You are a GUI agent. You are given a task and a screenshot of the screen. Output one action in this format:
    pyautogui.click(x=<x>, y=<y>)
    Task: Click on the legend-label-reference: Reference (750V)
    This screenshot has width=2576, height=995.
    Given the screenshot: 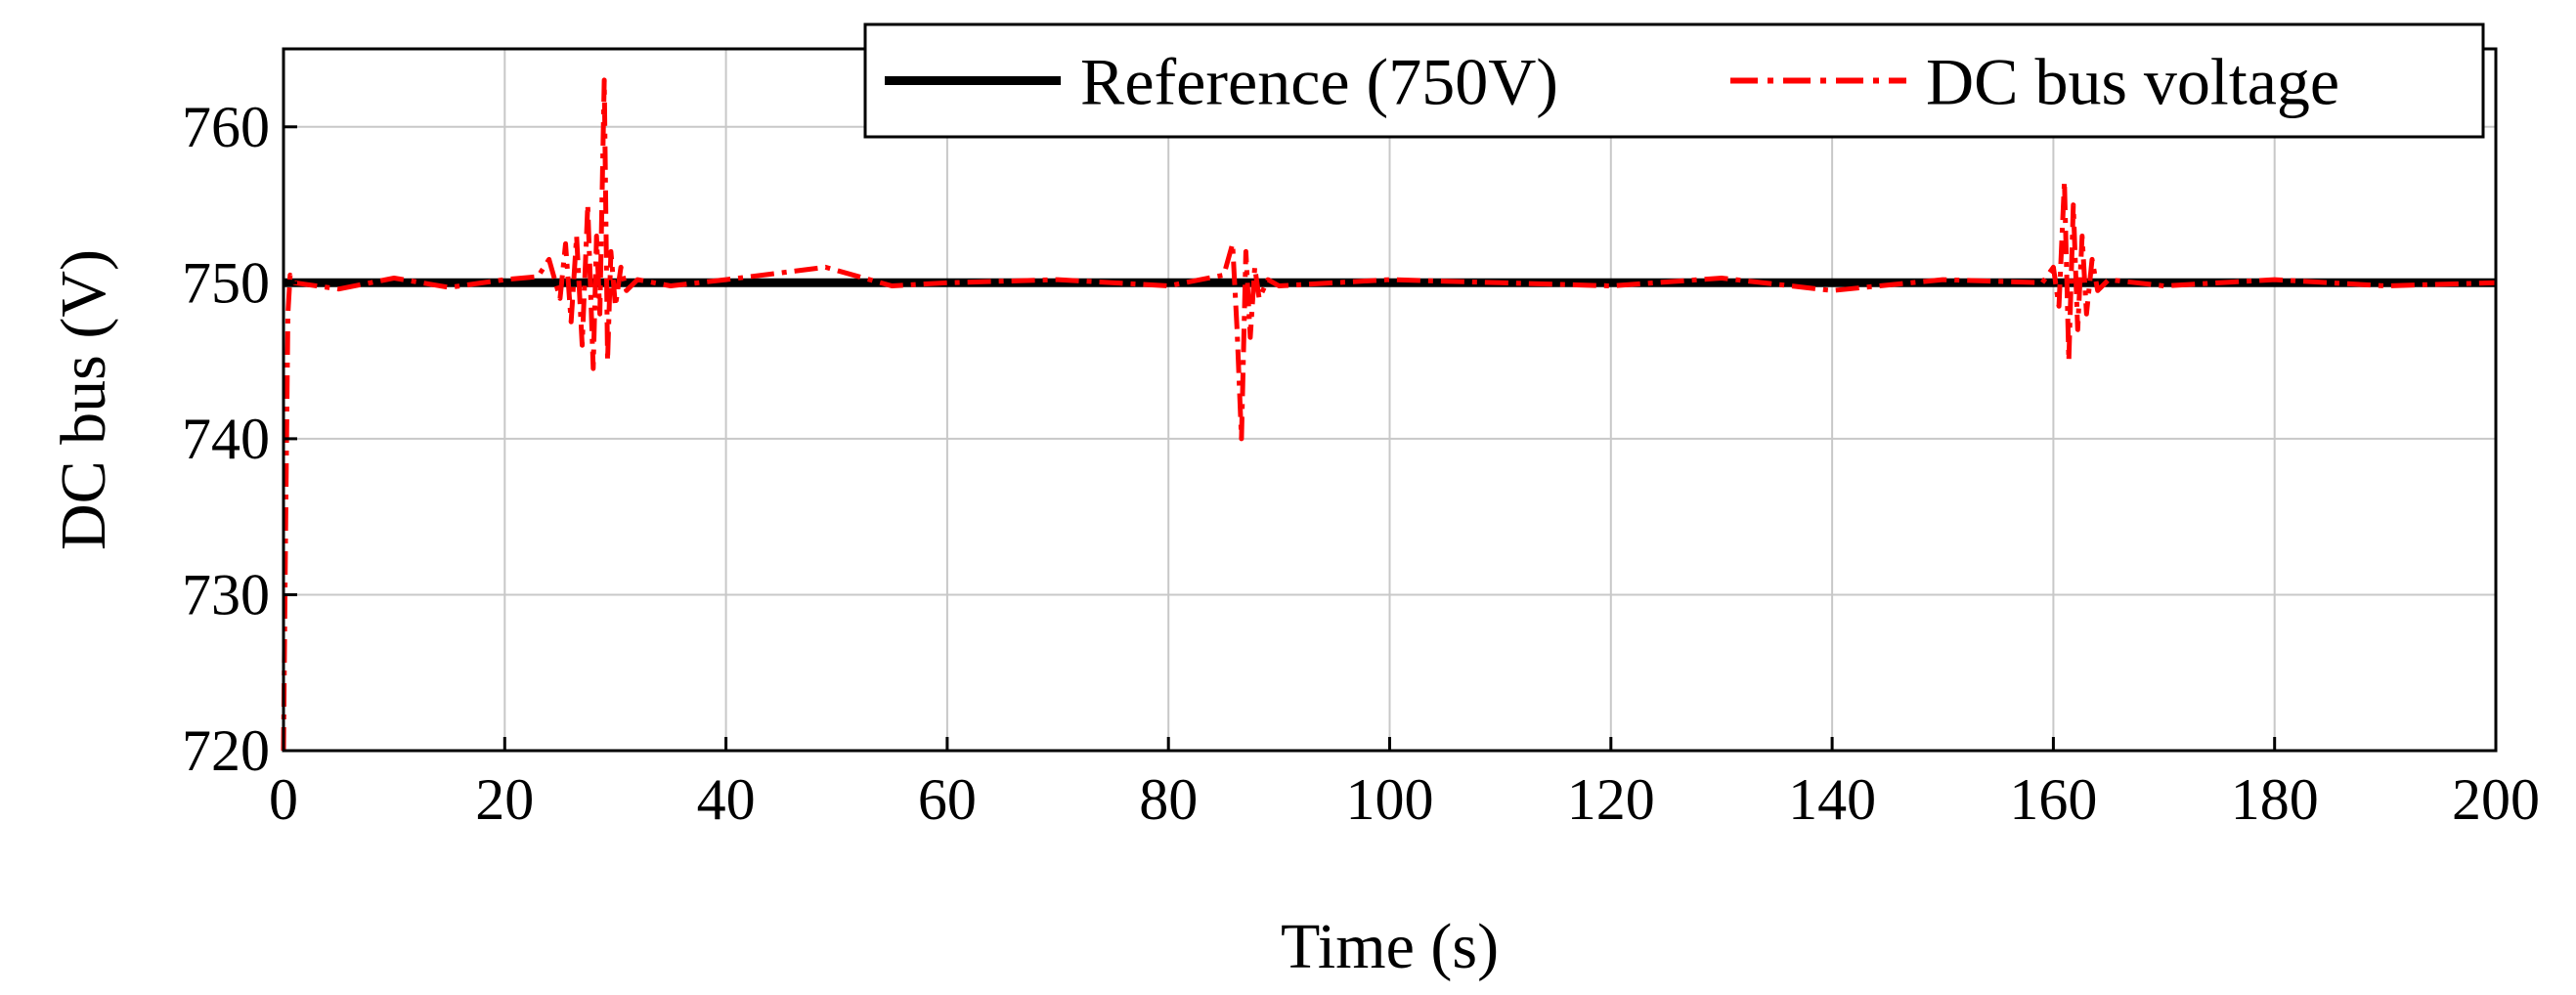 What is the action you would take?
    pyautogui.click(x=1319, y=82)
    